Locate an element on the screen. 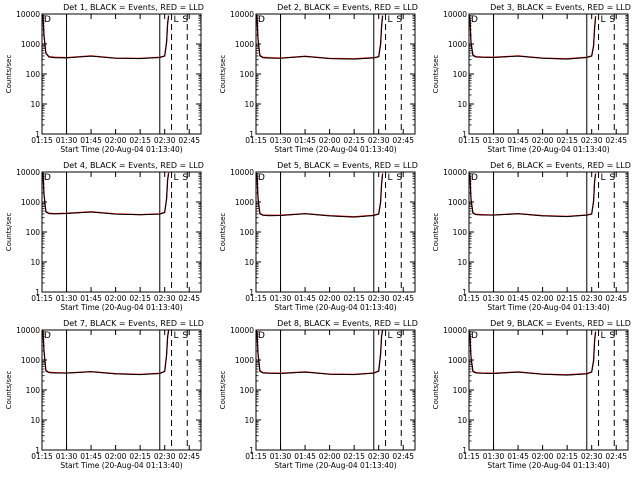  chart-title: Det 4, BLACK = Events, RED = LLD is located at coordinates (133, 165).